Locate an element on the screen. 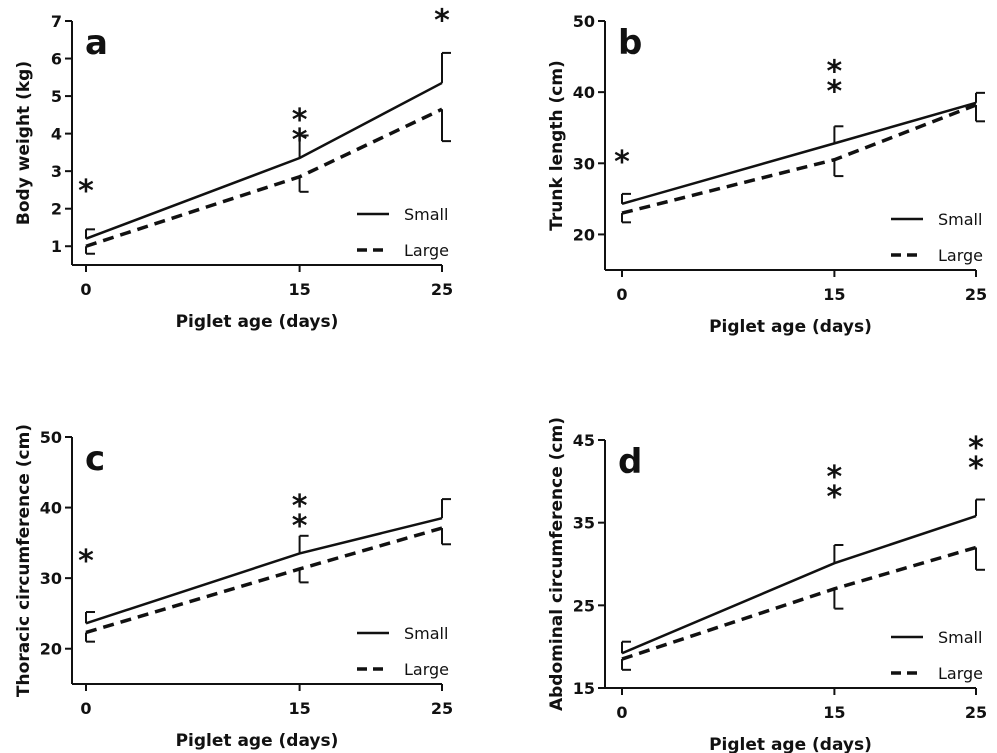  y-axis-label: Body weight (kg) is located at coordinates (24, 143).